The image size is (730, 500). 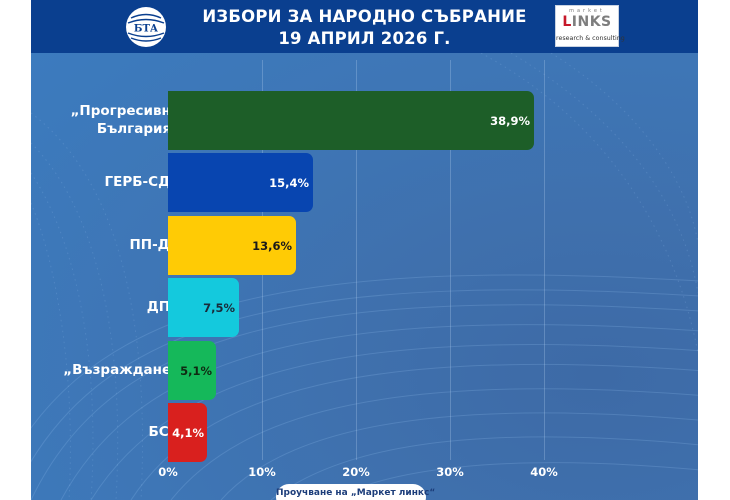 I want to click on chart-title: ИЗБОРИ ЗА НАРОДНО СЪБРАНИЕ, so click(x=364, y=16).